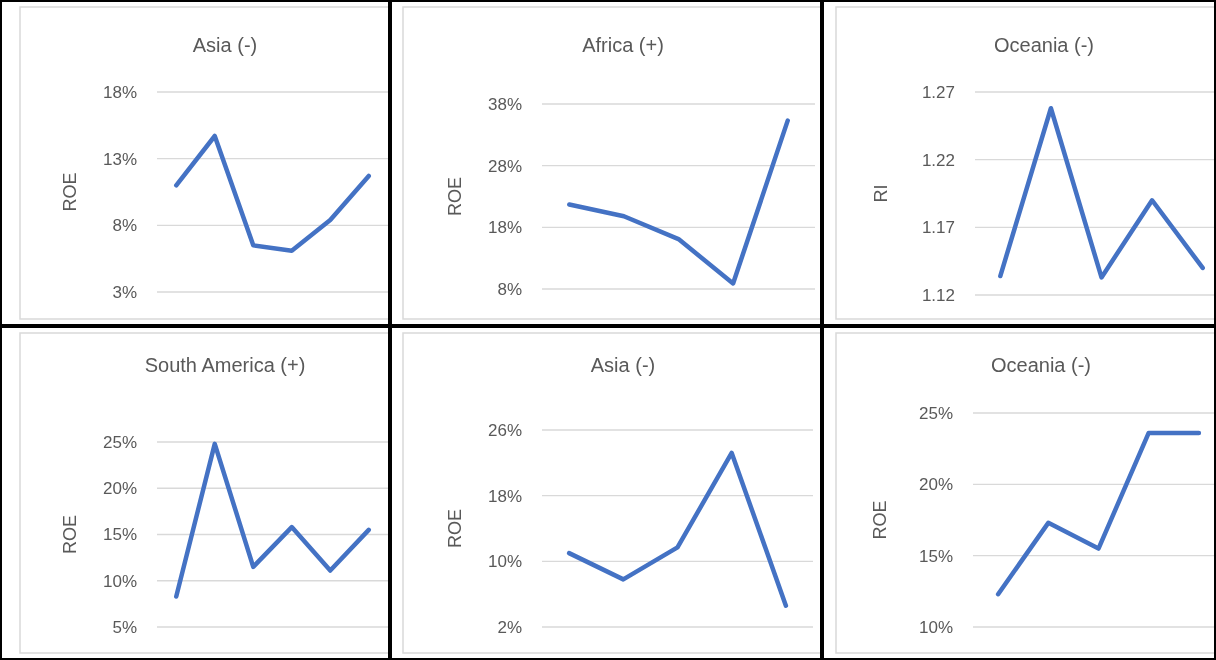  I want to click on y-tick-label: 5%, so click(124, 627).